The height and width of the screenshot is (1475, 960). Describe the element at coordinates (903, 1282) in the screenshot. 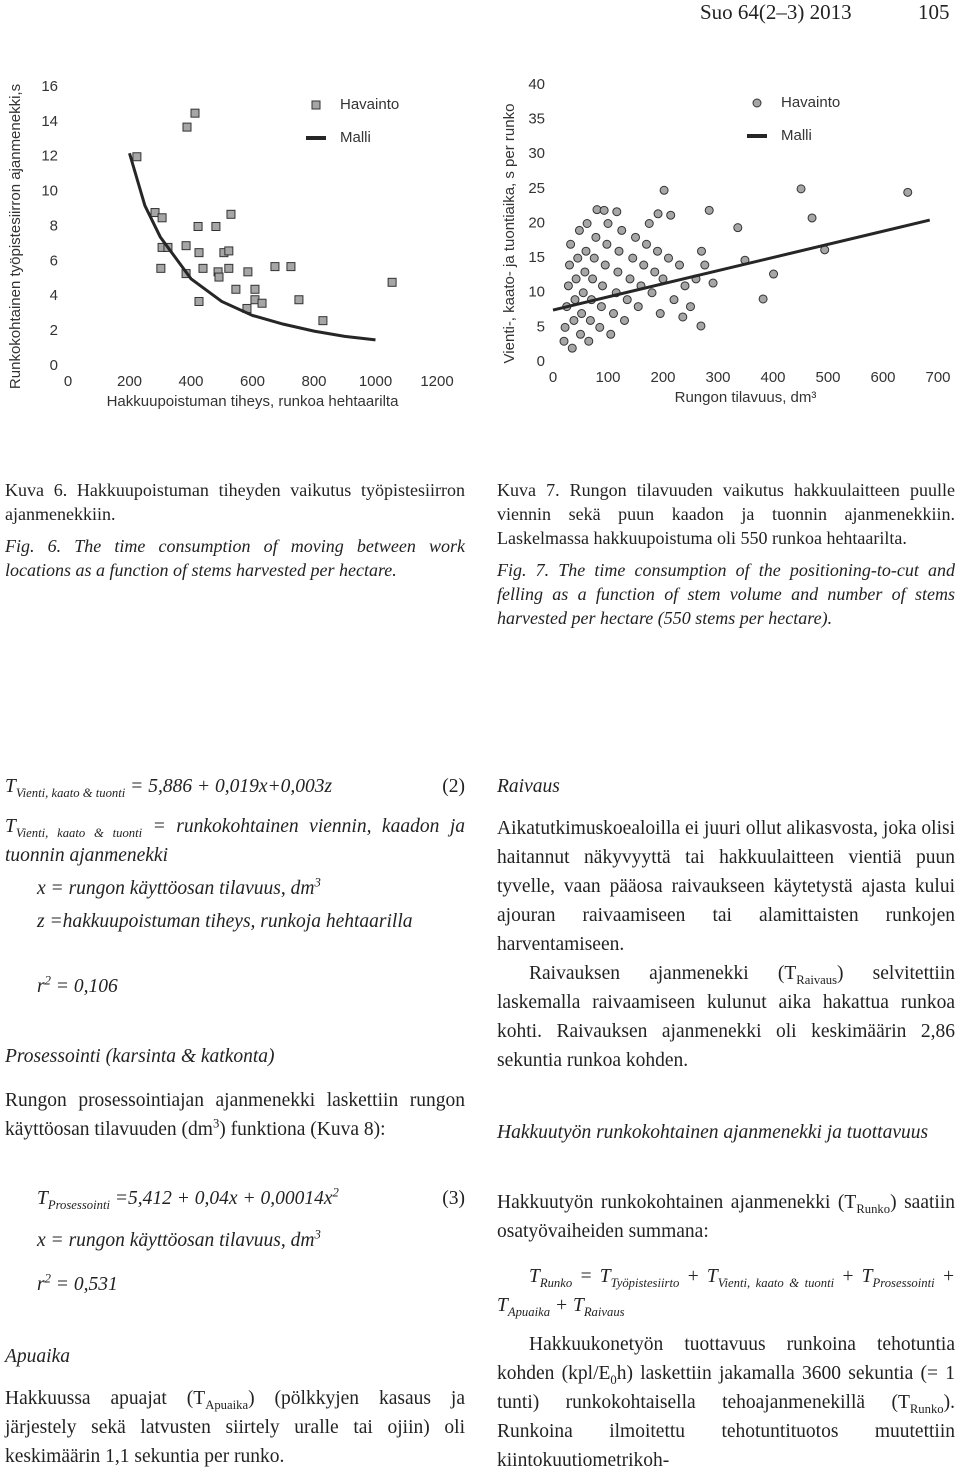

I see `subscript: Prosessointi` at that location.